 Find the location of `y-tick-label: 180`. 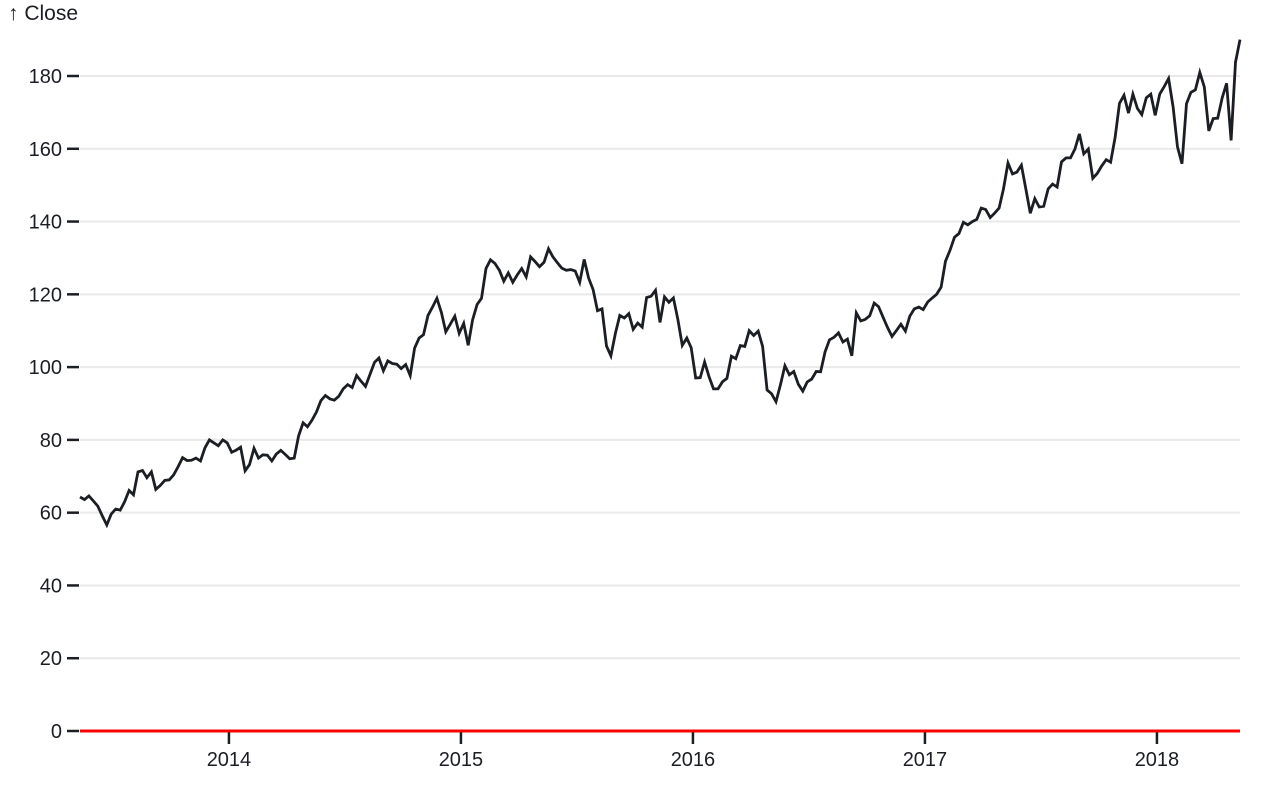

y-tick-label: 180 is located at coordinates (45, 77).